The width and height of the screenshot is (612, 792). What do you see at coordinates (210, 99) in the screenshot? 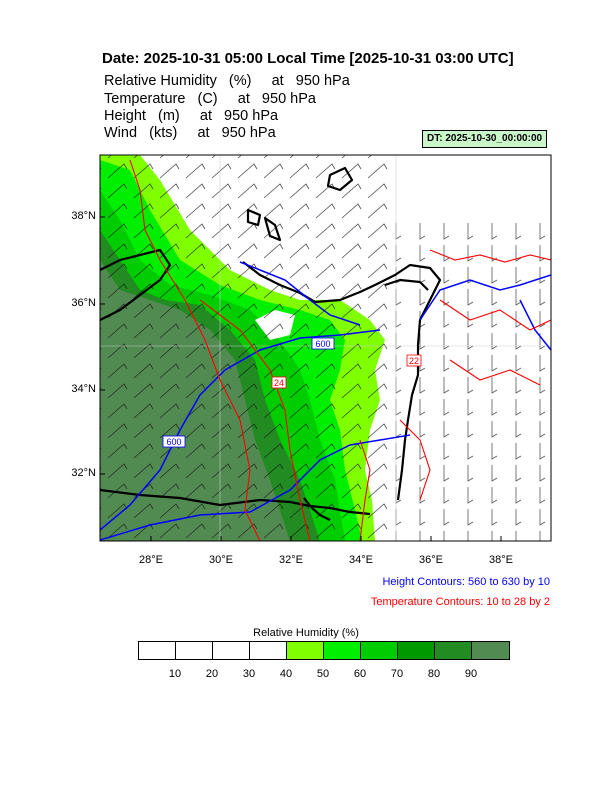
I see `subtitle-temp: Temperature (C) at 950 hPa` at bounding box center [210, 99].